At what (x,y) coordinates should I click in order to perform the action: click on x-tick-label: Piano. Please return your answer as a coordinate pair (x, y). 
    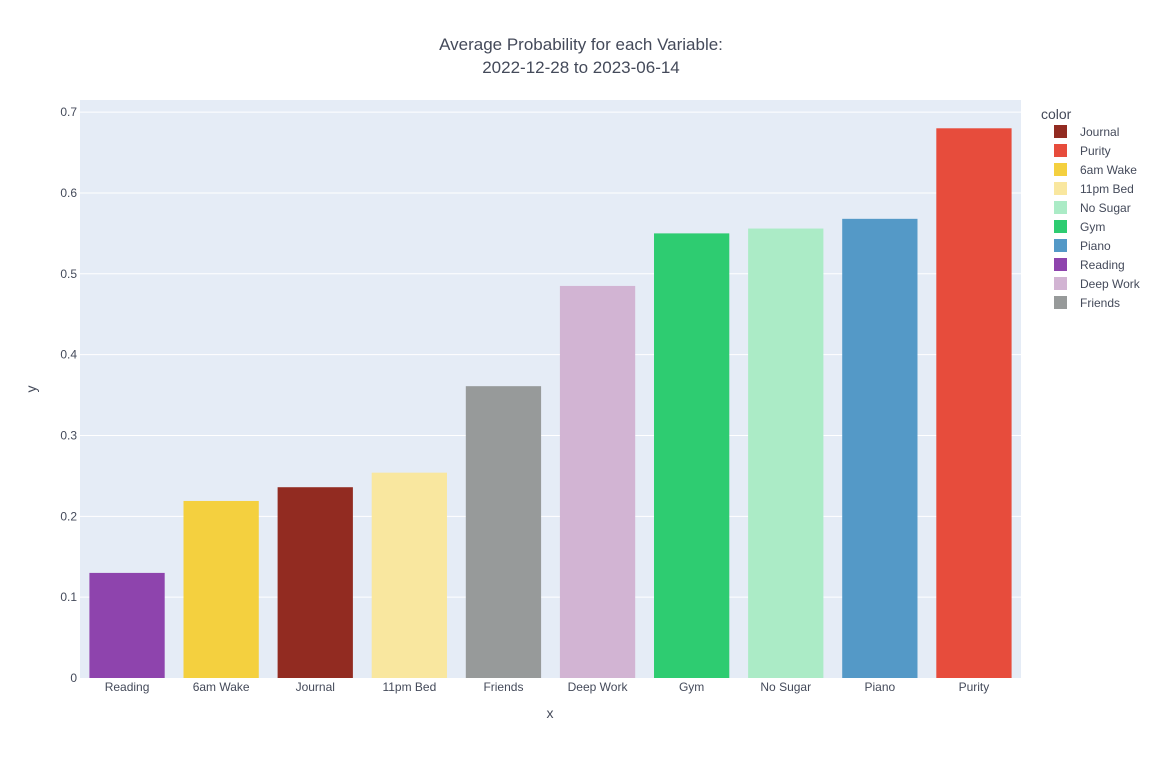
    Looking at the image, I should click on (879, 687).